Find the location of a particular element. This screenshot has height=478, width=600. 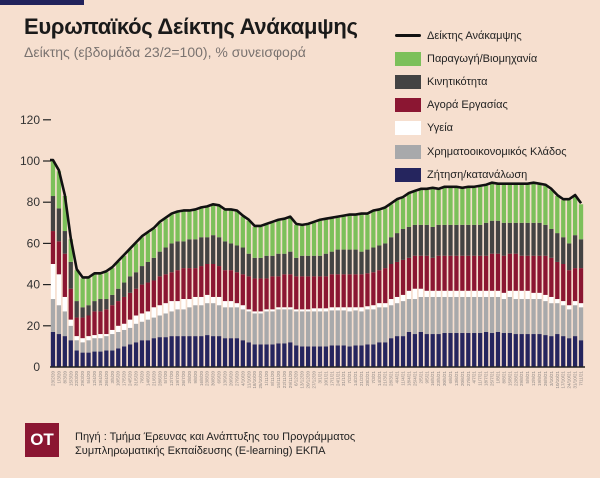

y-tick-label: 40 is located at coordinates (34, 285).